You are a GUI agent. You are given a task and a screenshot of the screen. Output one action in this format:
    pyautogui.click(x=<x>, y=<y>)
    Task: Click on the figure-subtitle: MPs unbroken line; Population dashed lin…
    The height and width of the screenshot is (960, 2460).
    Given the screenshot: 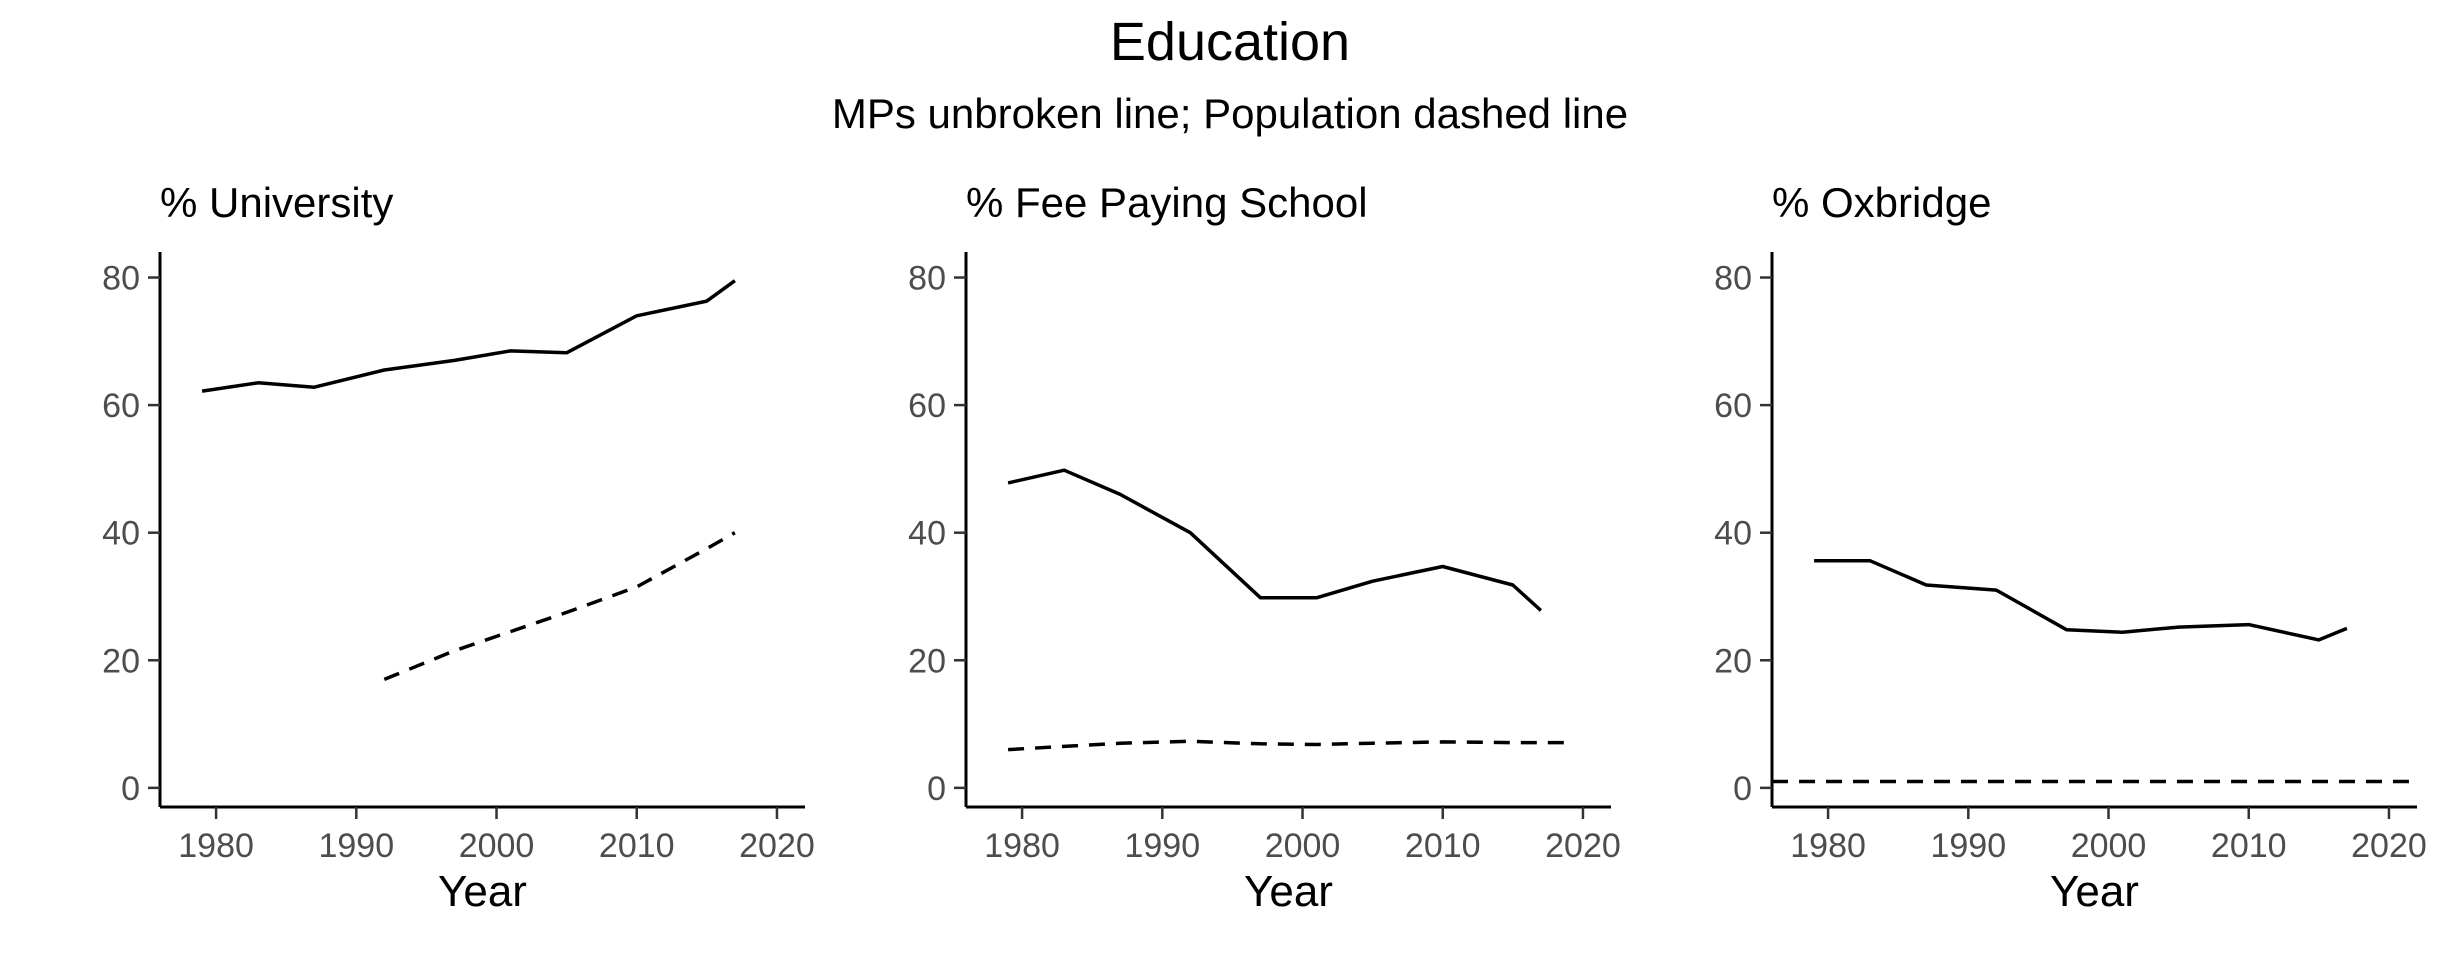 What is the action you would take?
    pyautogui.click(x=1230, y=113)
    